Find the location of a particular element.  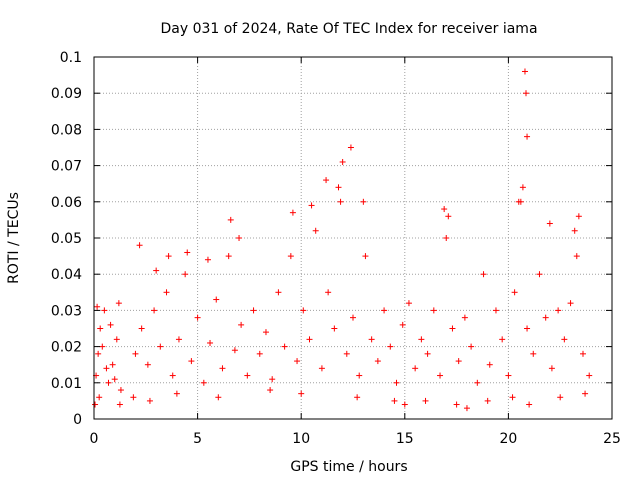

x-tick-label: 5 is located at coordinates (197, 439).